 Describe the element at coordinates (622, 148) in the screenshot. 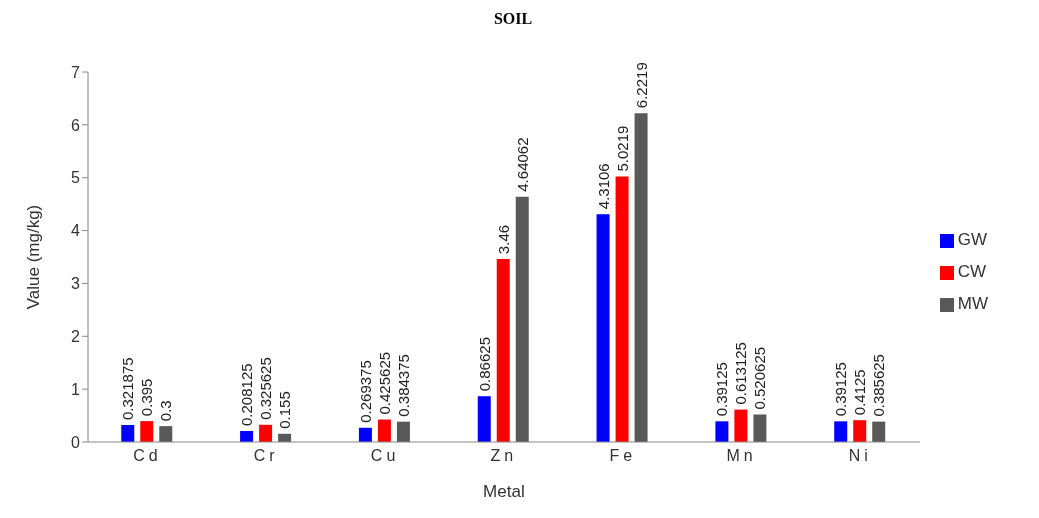

I see `data-label: 5.0219` at that location.